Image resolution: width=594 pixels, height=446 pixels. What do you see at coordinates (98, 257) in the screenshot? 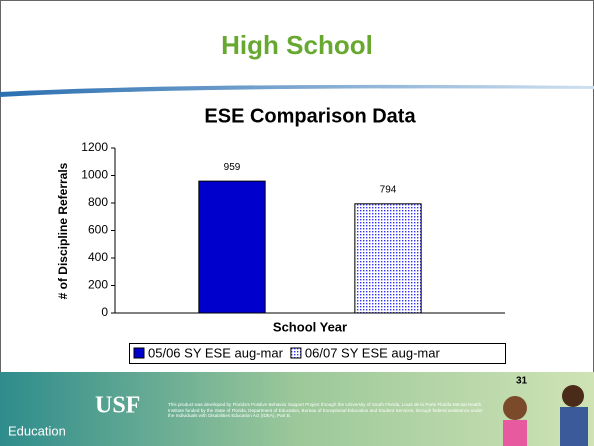
I see `y-tick-label: 400` at bounding box center [98, 257].